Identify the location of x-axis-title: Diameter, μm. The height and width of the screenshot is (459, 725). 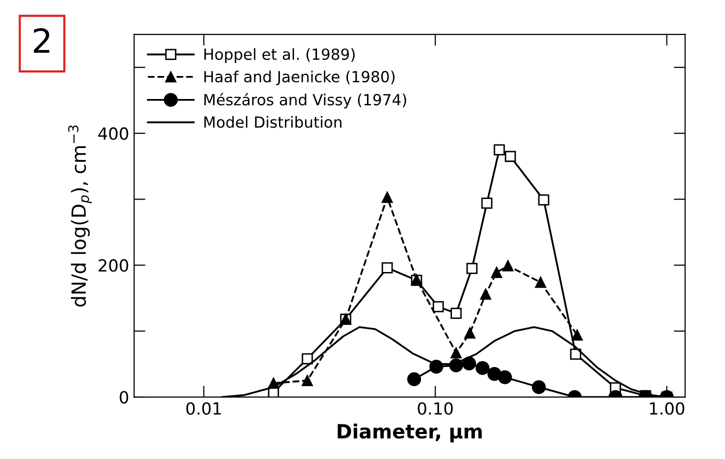
(410, 433).